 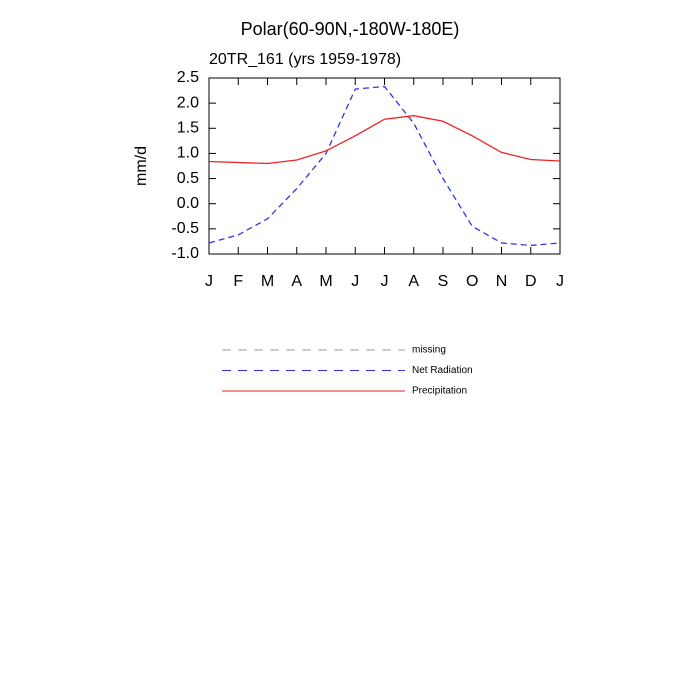 I want to click on y-tick-label: 0.5, so click(x=188, y=178).